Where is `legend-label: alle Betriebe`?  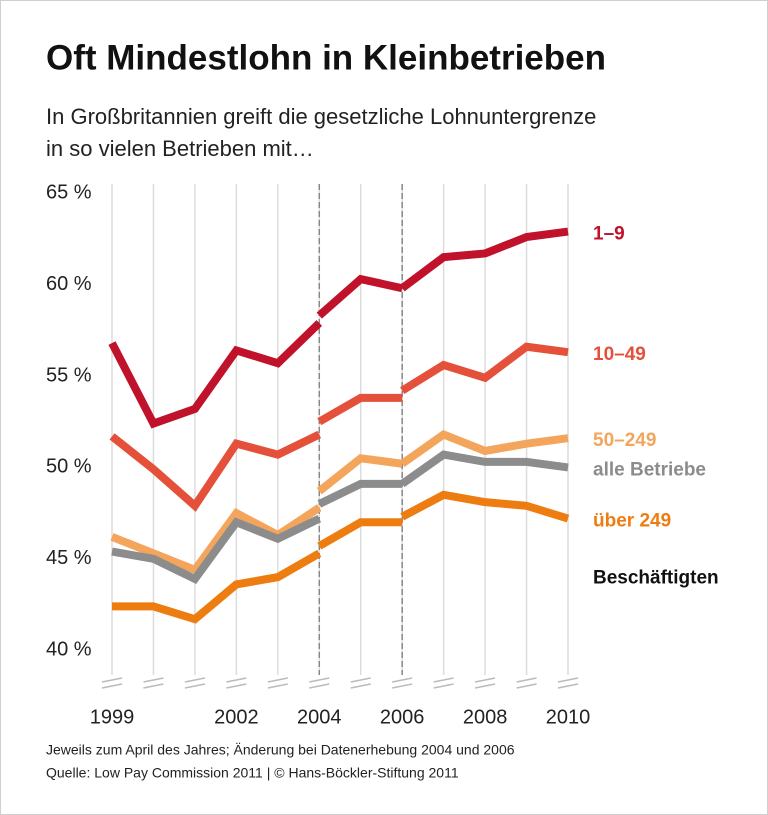
legend-label: alle Betriebe is located at coordinates (649, 469).